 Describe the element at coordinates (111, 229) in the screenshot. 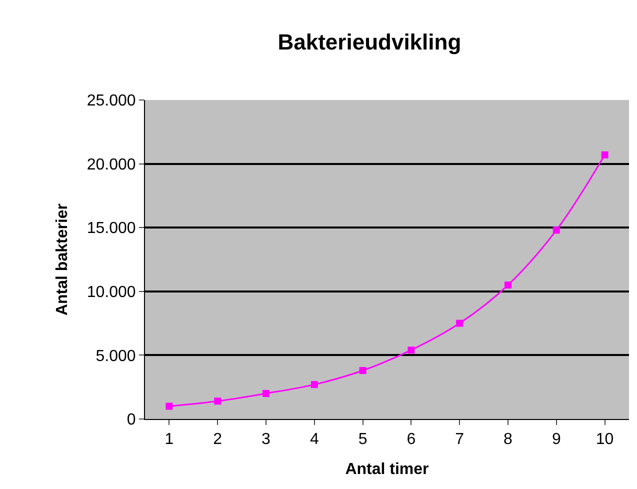

I see `y-tick-label: 15.000` at that location.